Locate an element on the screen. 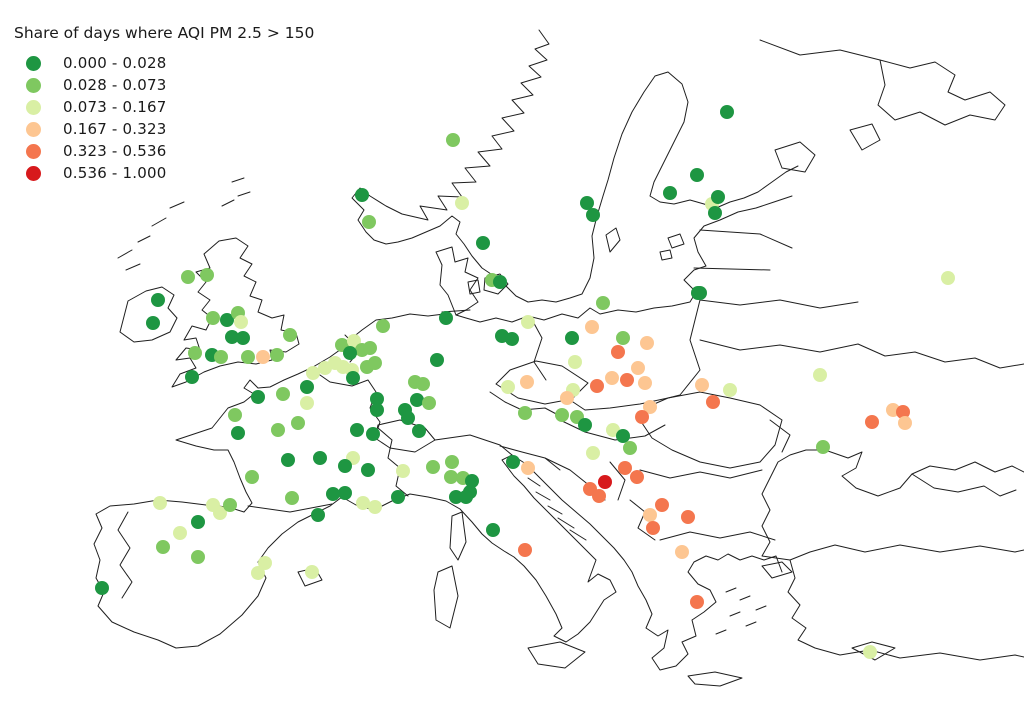 This screenshot has height=724, width=1024. lake-onega is located at coordinates (865, 137).